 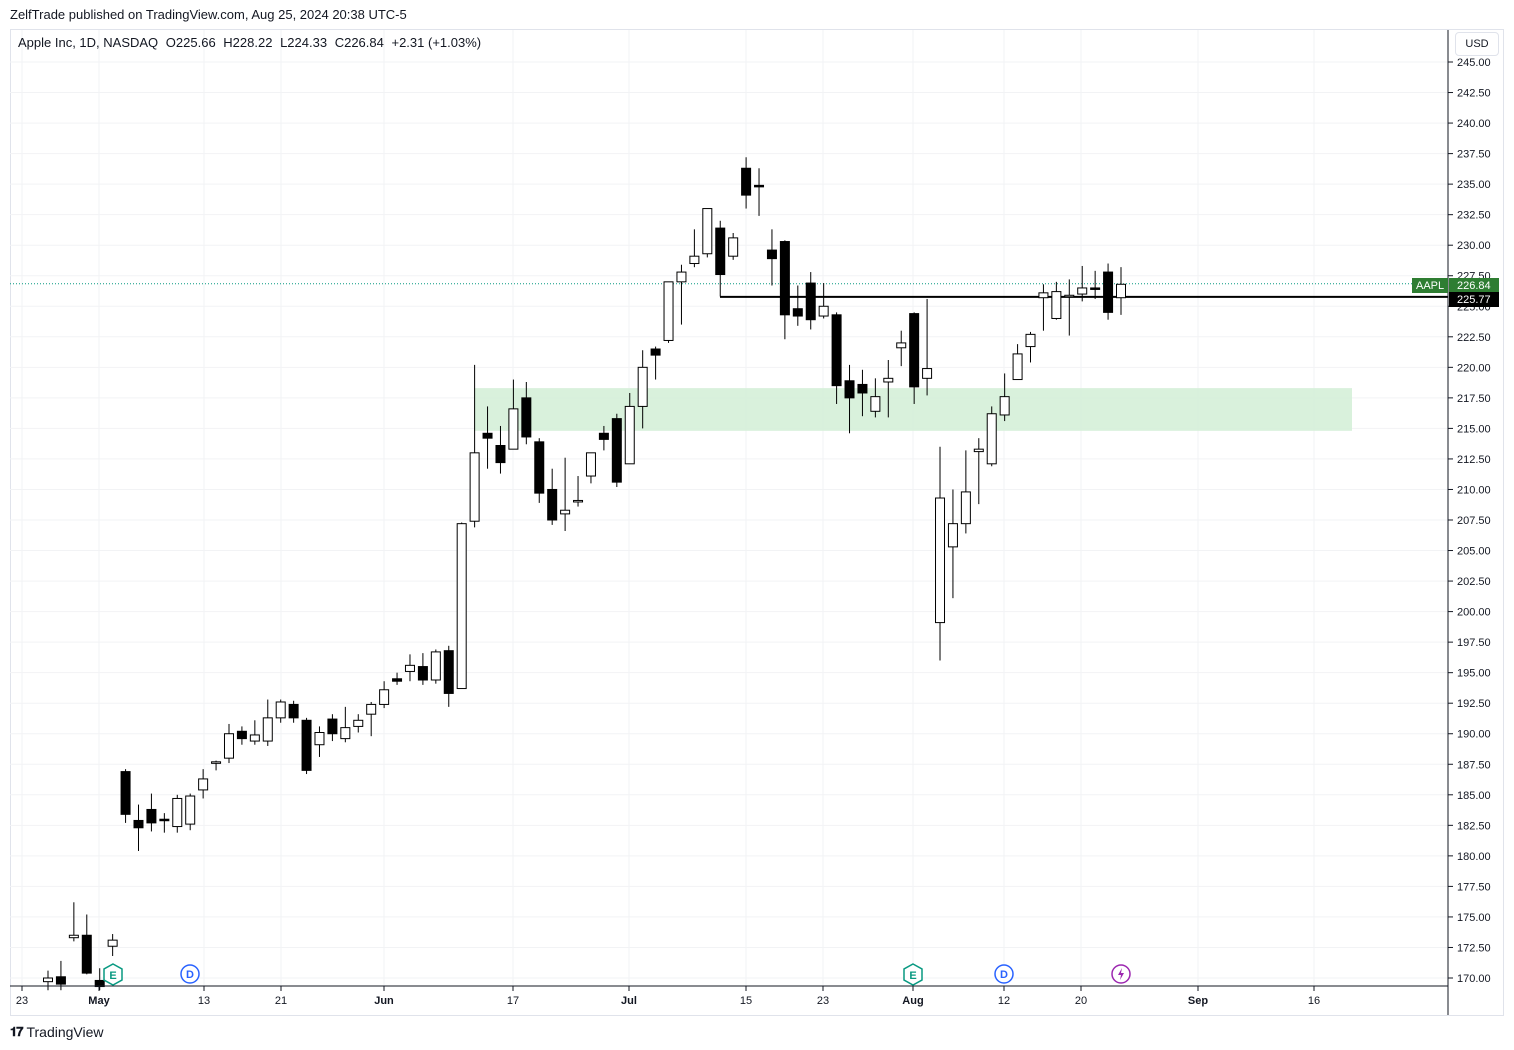 What do you see at coordinates (1474, 124) in the screenshot?
I see `price-tick-label: 240.00` at bounding box center [1474, 124].